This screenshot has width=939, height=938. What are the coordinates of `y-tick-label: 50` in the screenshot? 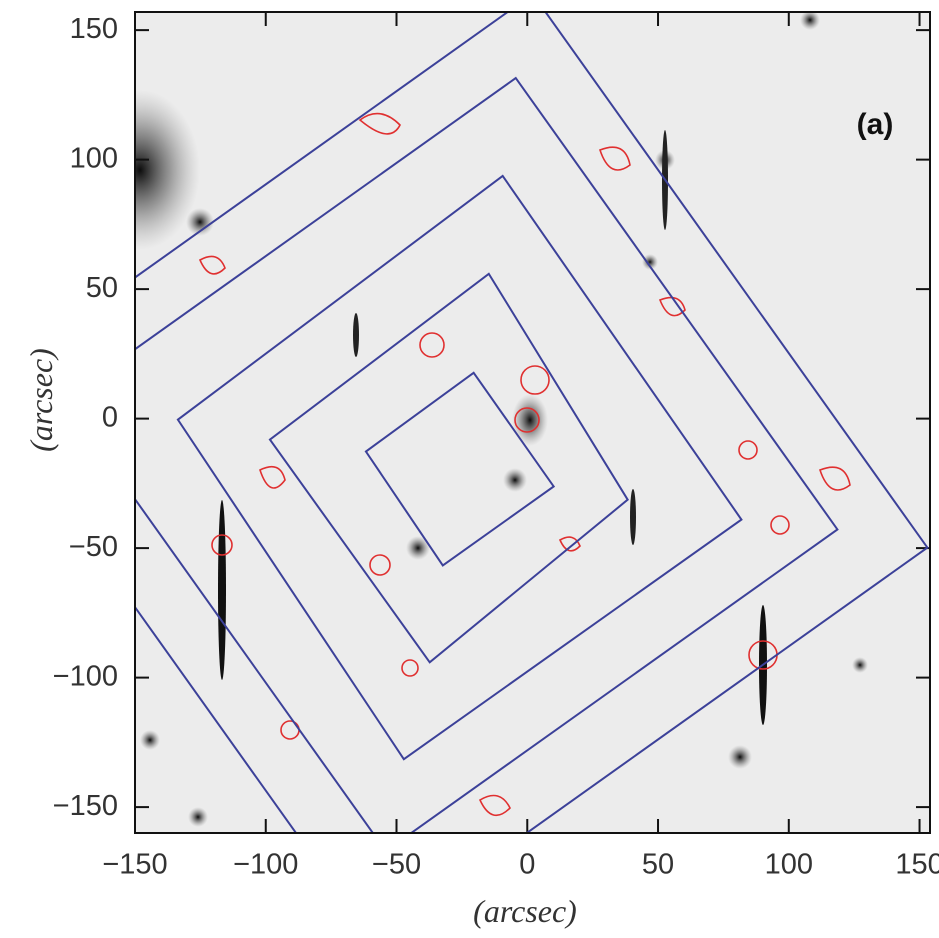 It's located at (102, 288).